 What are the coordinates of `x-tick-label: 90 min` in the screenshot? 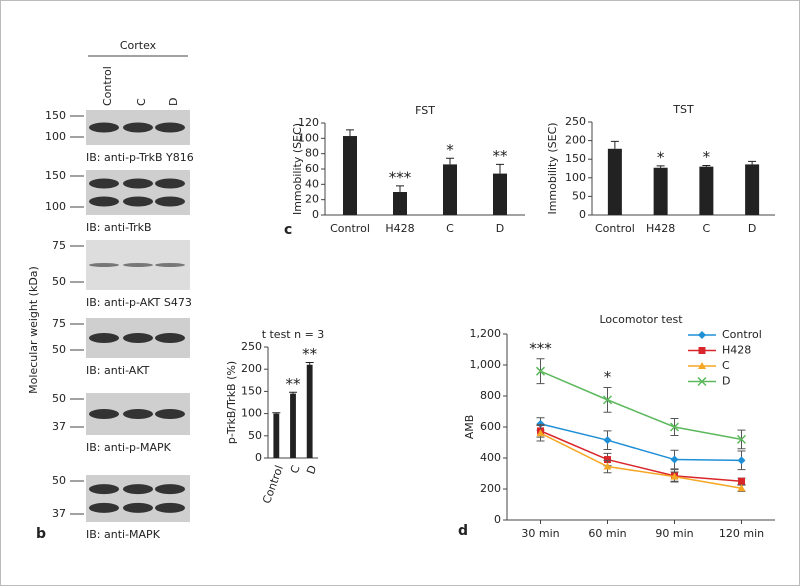 It's located at (674, 533).